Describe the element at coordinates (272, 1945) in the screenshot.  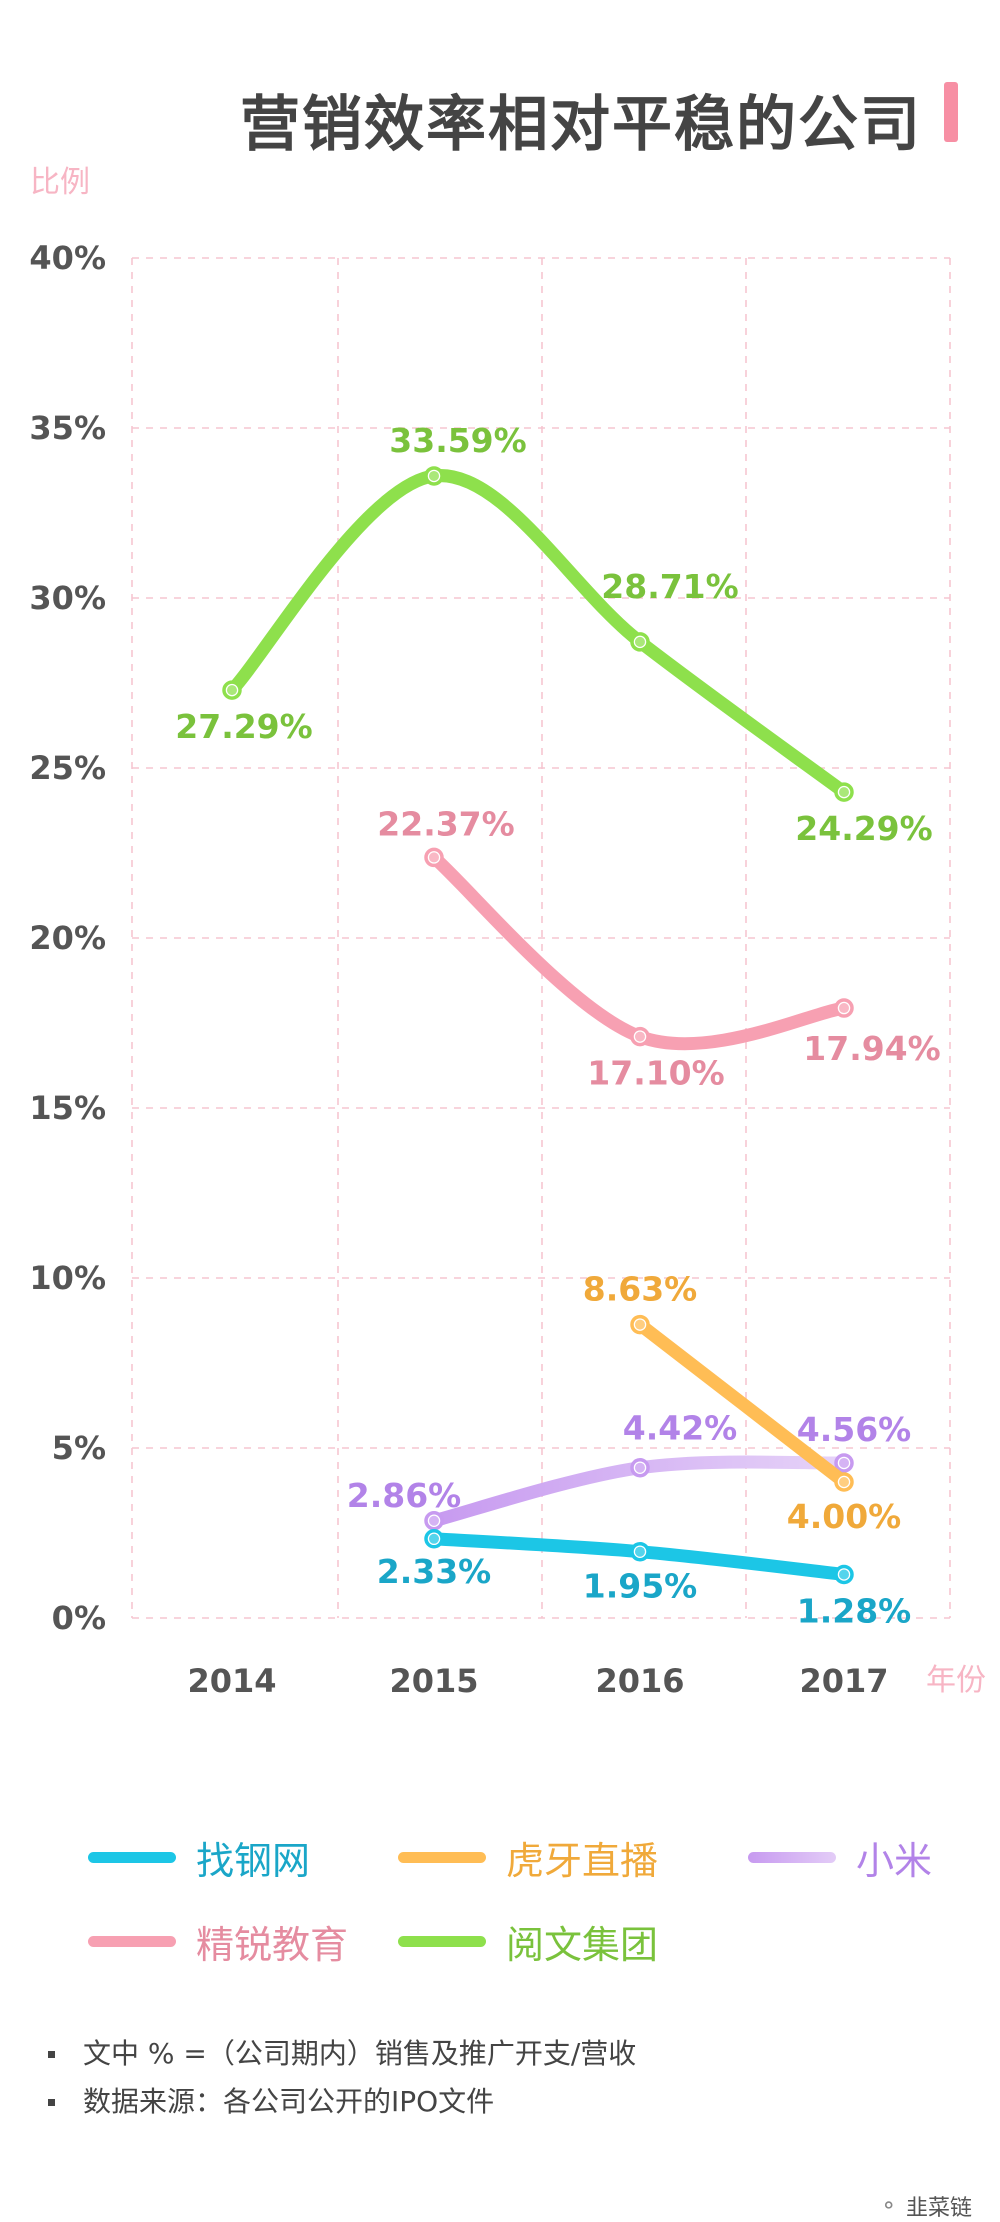
I see `legend-label: 精锐教育` at that location.